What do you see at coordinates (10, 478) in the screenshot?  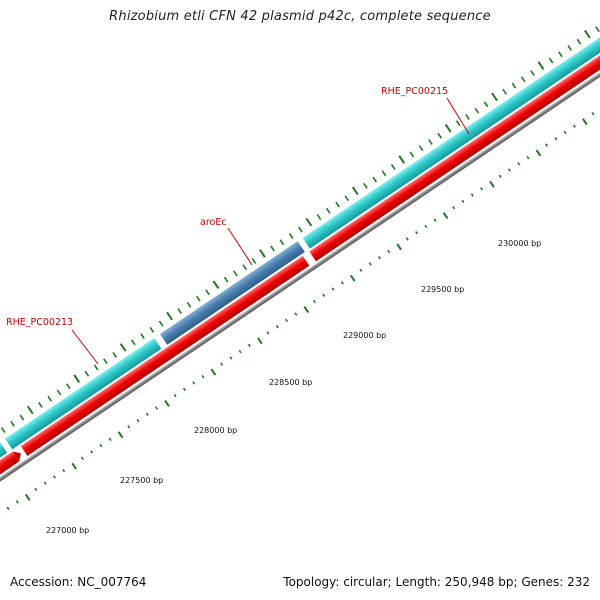 I see `reverse-gene-partial` at bounding box center [10, 478].